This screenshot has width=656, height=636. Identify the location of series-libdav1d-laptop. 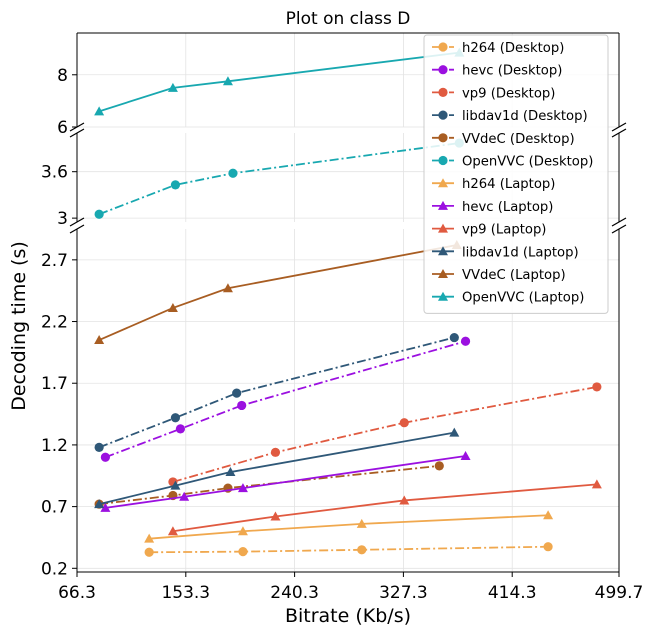
(277, 468).